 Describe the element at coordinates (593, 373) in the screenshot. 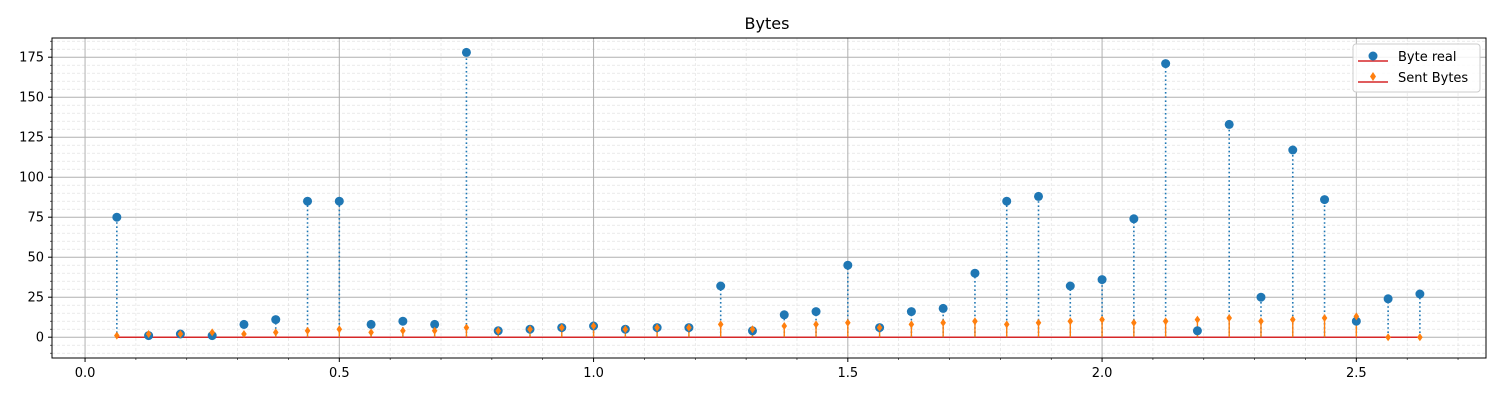

I see `x-tick-label: 1.0` at that location.